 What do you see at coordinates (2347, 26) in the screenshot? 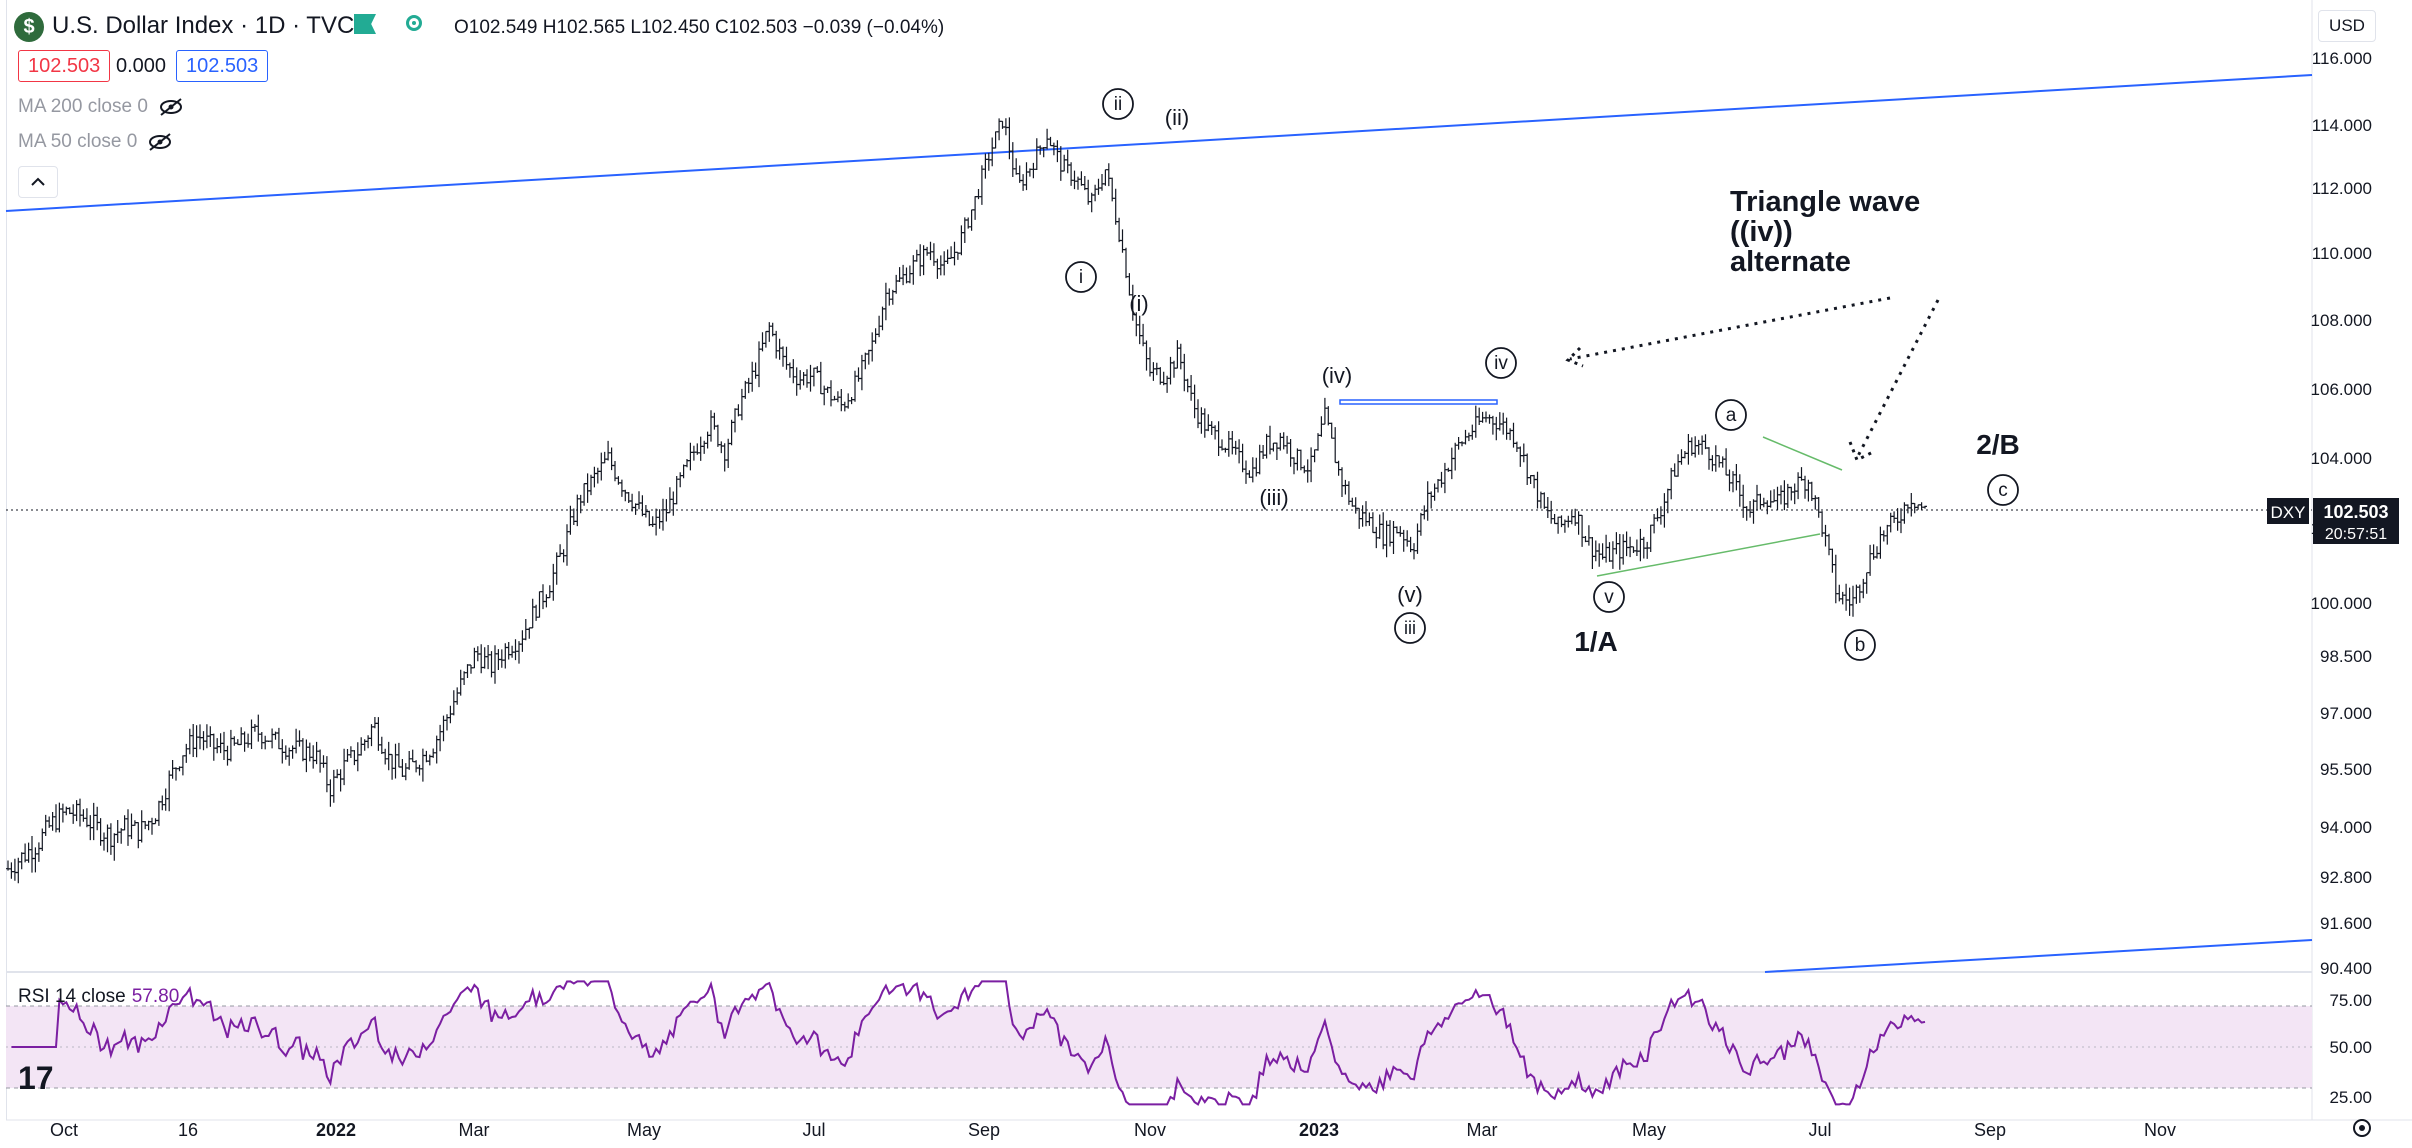
I see `currency-button: USD` at bounding box center [2347, 26].